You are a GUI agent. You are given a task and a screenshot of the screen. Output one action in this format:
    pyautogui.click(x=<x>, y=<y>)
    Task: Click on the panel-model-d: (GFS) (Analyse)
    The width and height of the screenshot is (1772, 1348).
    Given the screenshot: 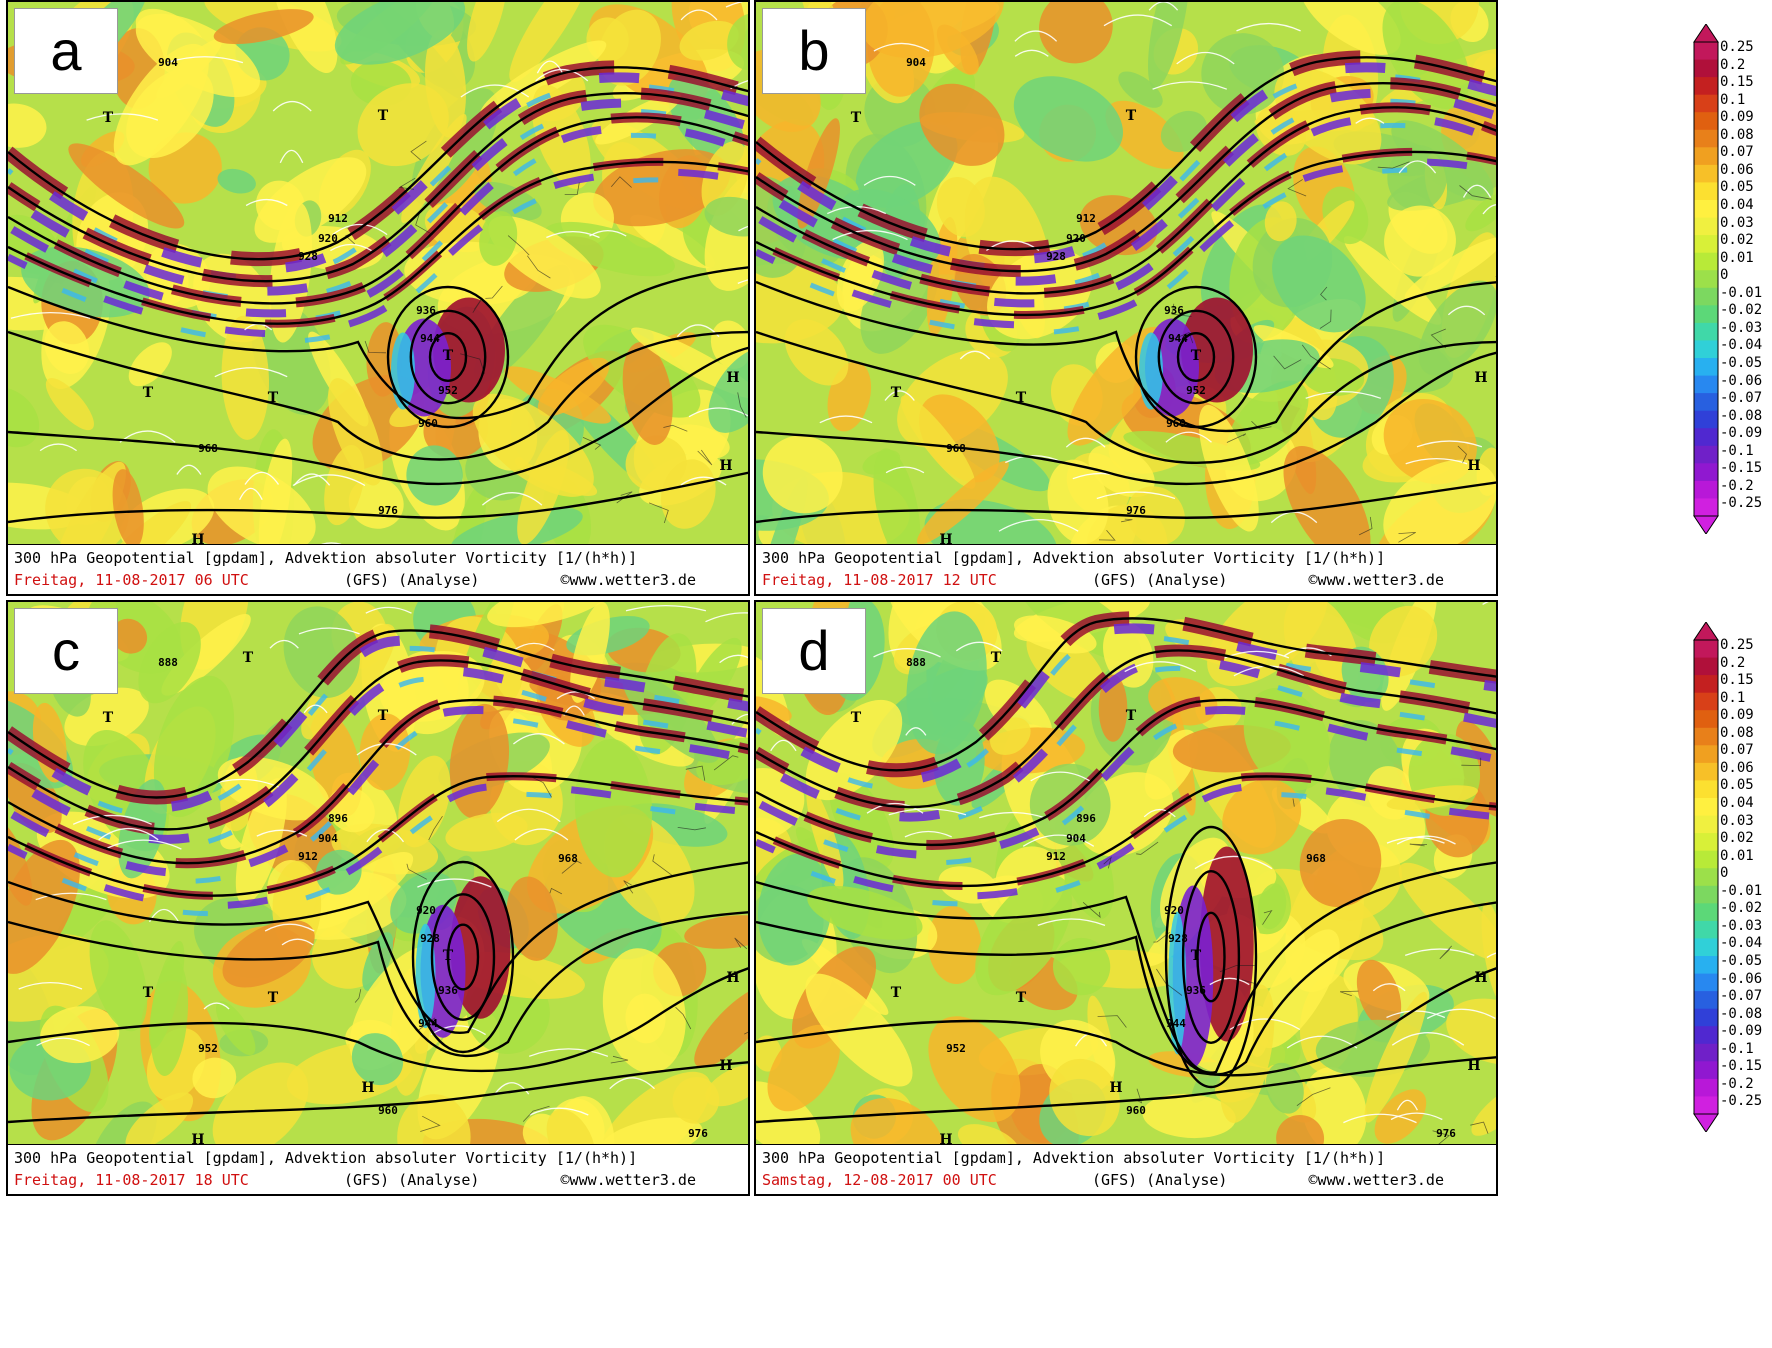 What is the action you would take?
    pyautogui.click(x=1160, y=1180)
    